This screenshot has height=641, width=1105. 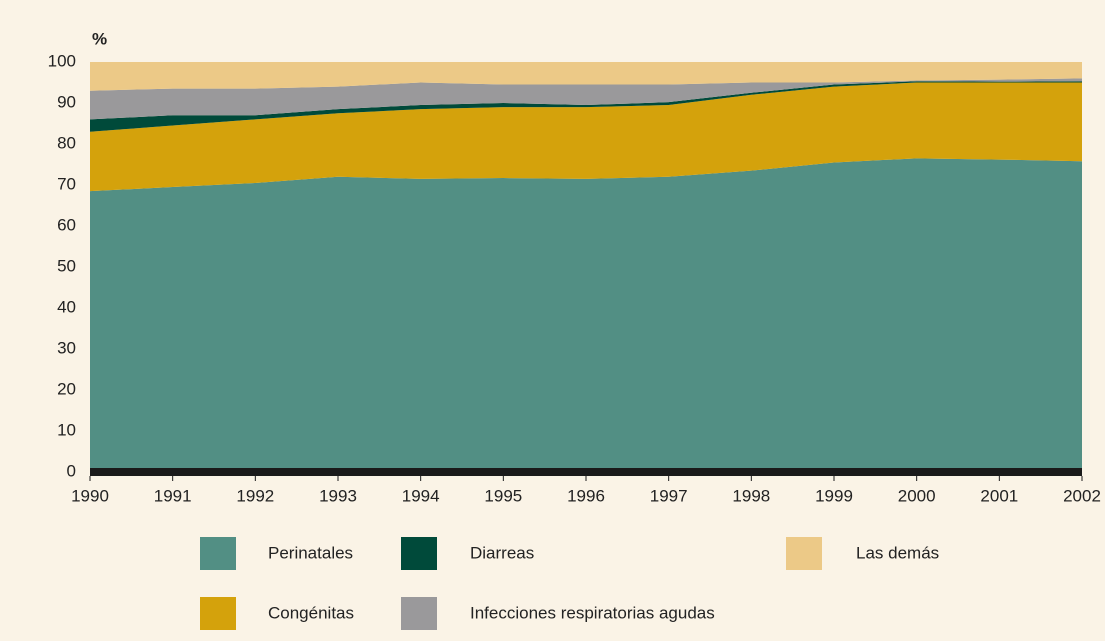 I want to click on legend-label: Las demás, so click(x=897, y=552).